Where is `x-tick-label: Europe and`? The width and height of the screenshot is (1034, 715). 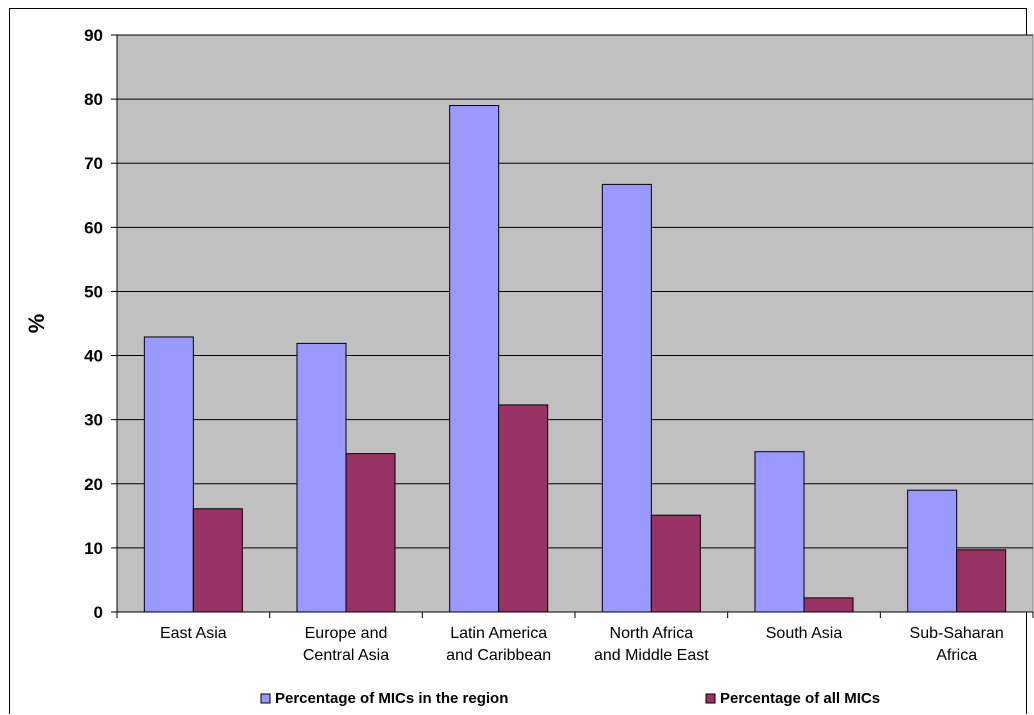 x-tick-label: Europe and is located at coordinates (346, 633).